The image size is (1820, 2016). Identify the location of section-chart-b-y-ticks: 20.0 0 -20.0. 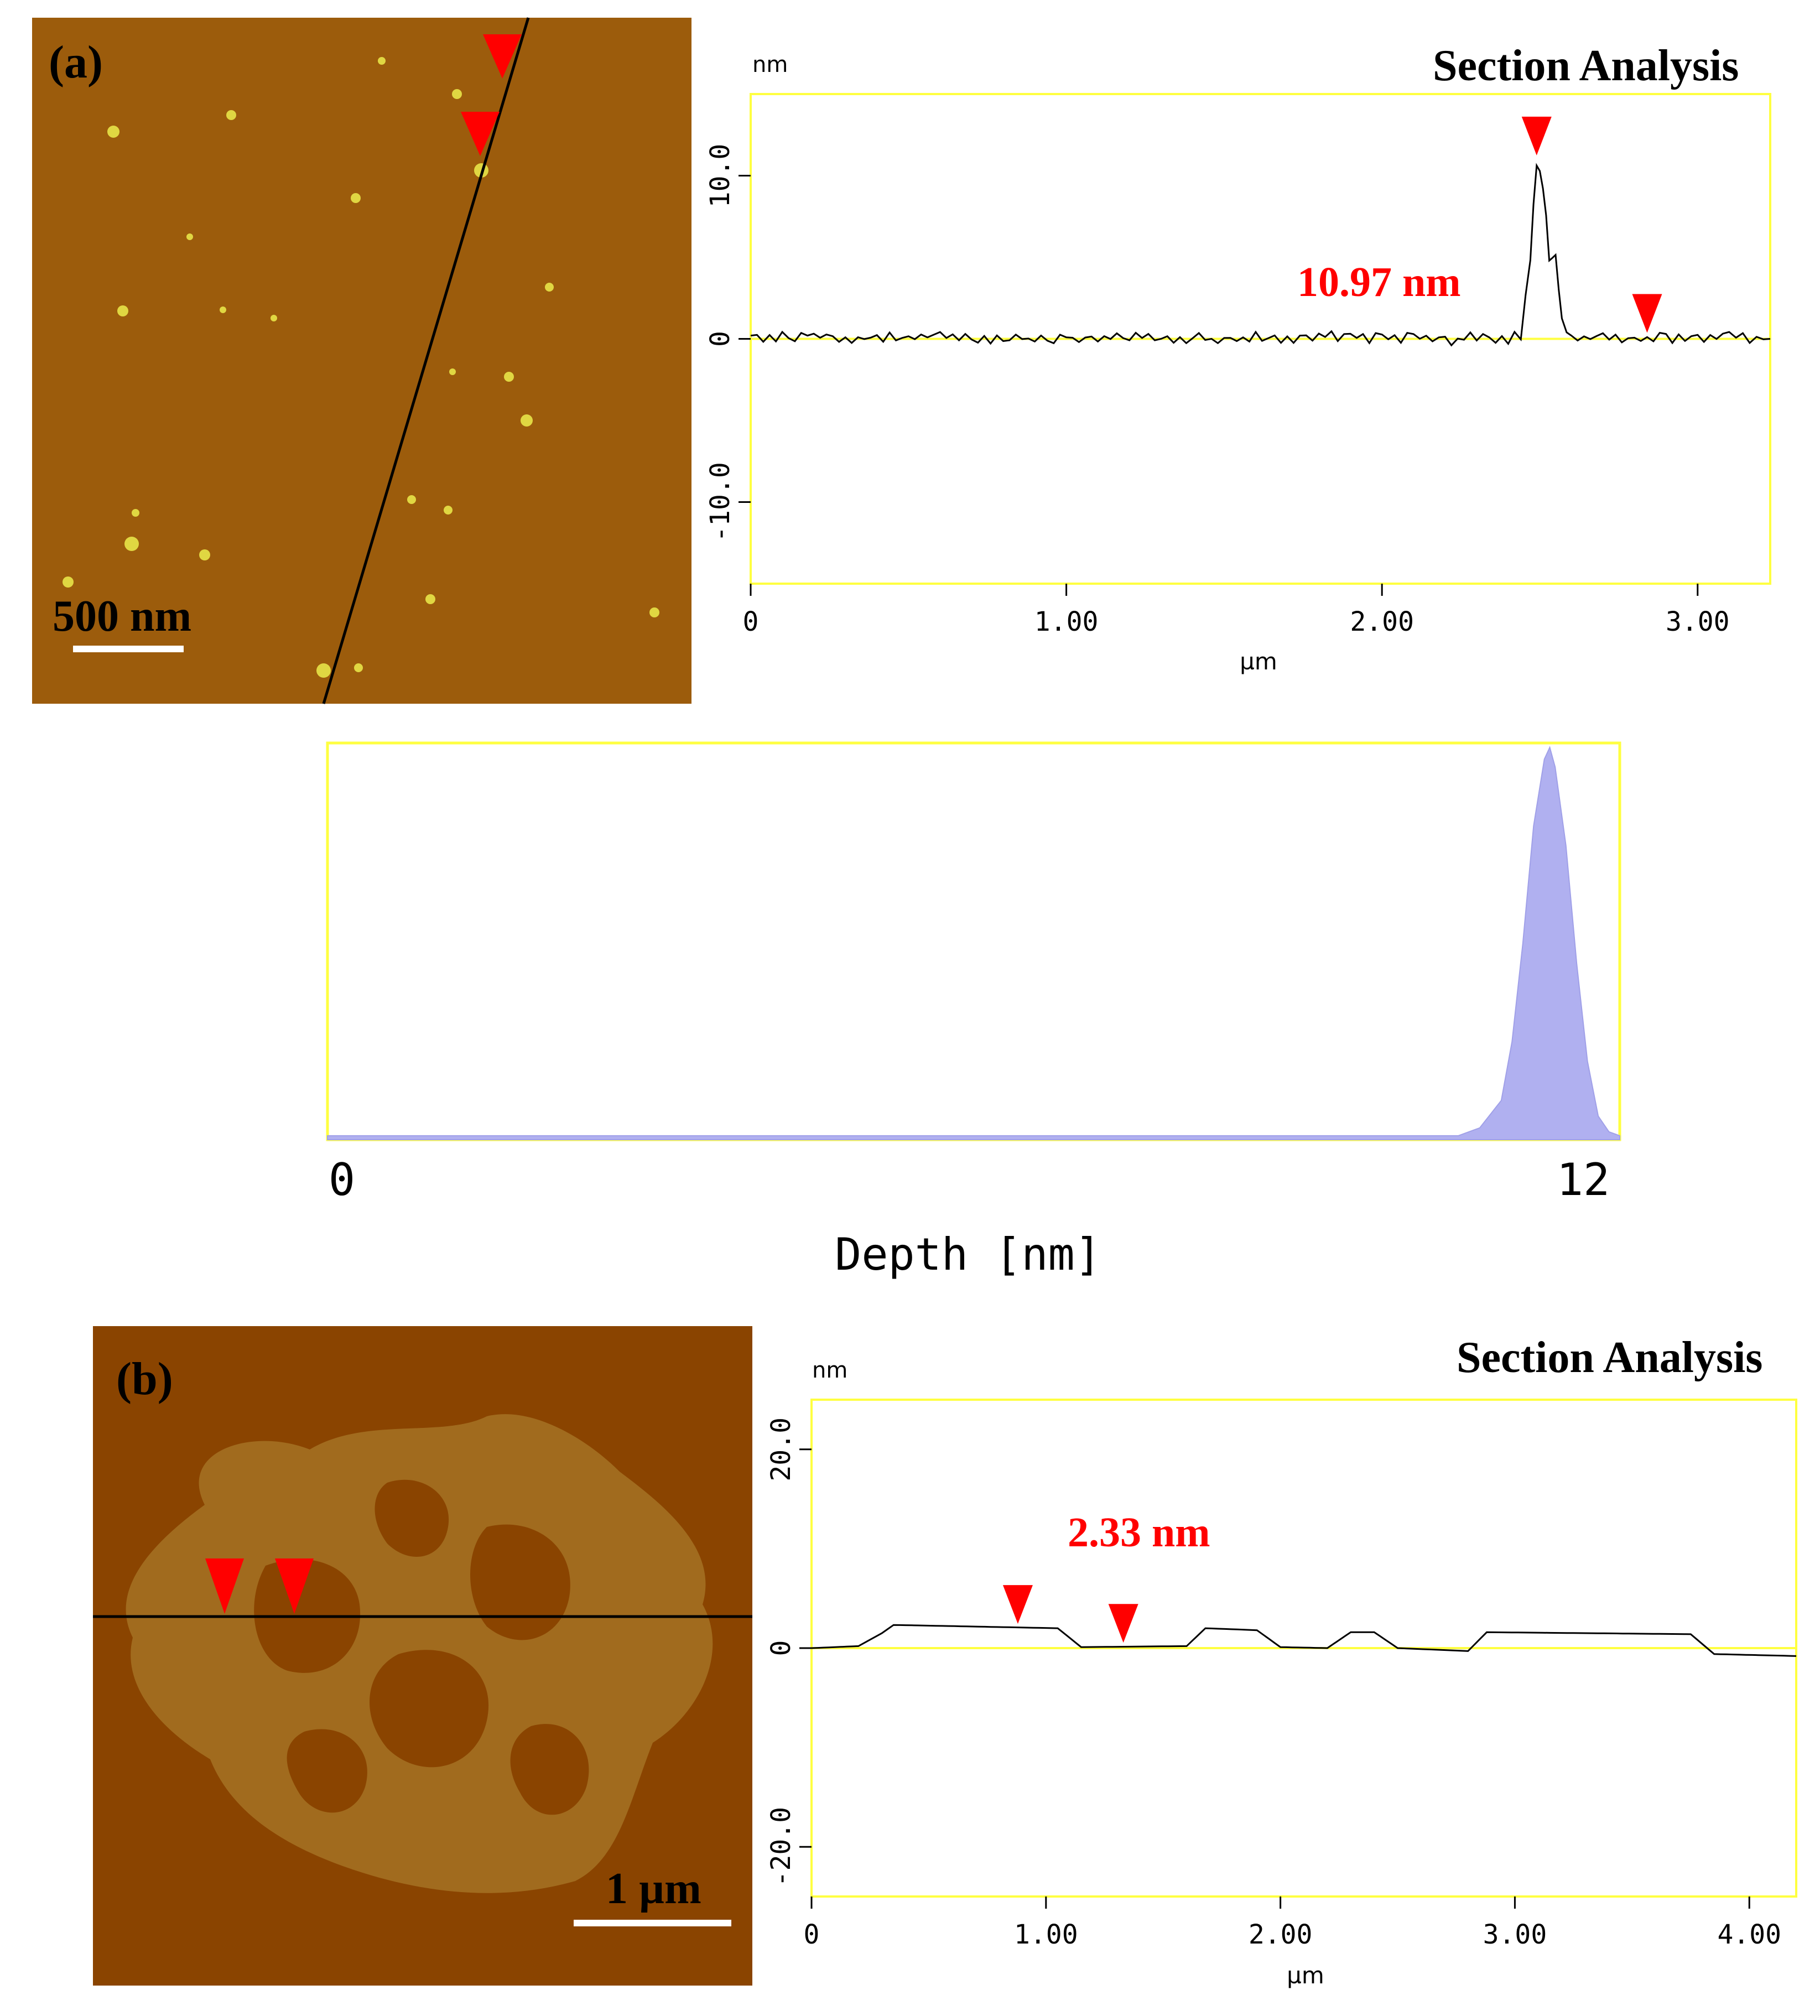
(789, 1652).